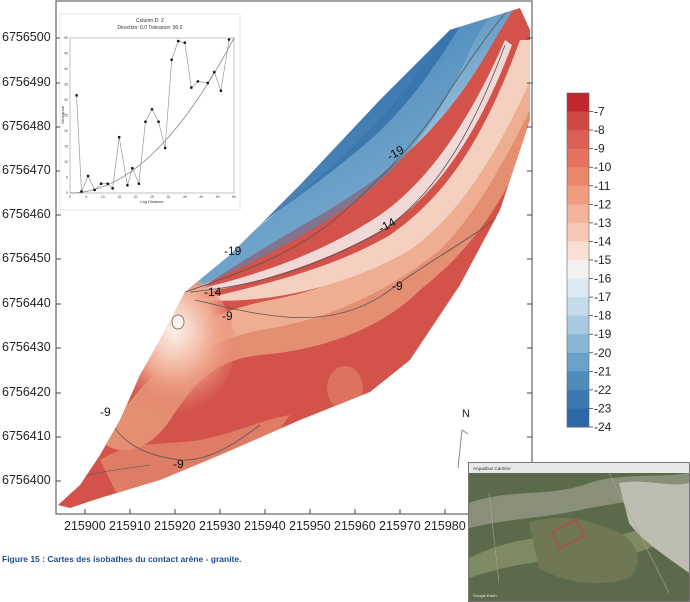  What do you see at coordinates (66, 69) in the screenshot?
I see `variogram-y-tick: 40` at bounding box center [66, 69].